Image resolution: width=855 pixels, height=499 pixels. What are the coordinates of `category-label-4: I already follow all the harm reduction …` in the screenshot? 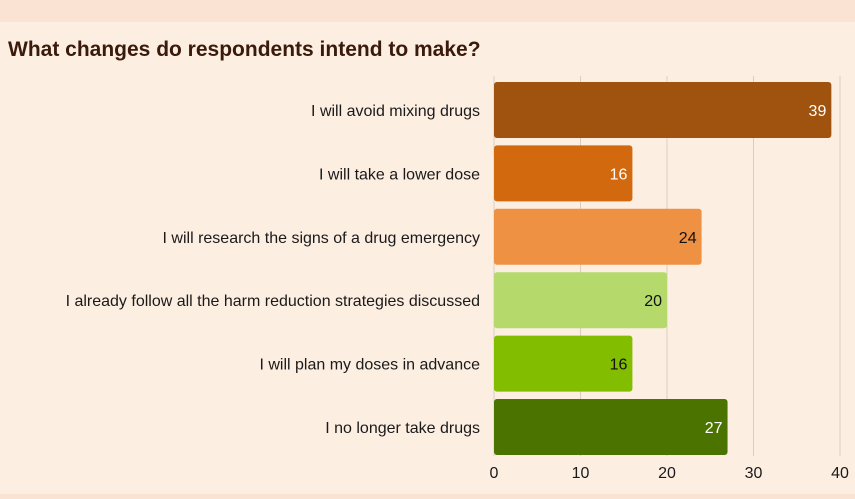 It's located at (273, 301).